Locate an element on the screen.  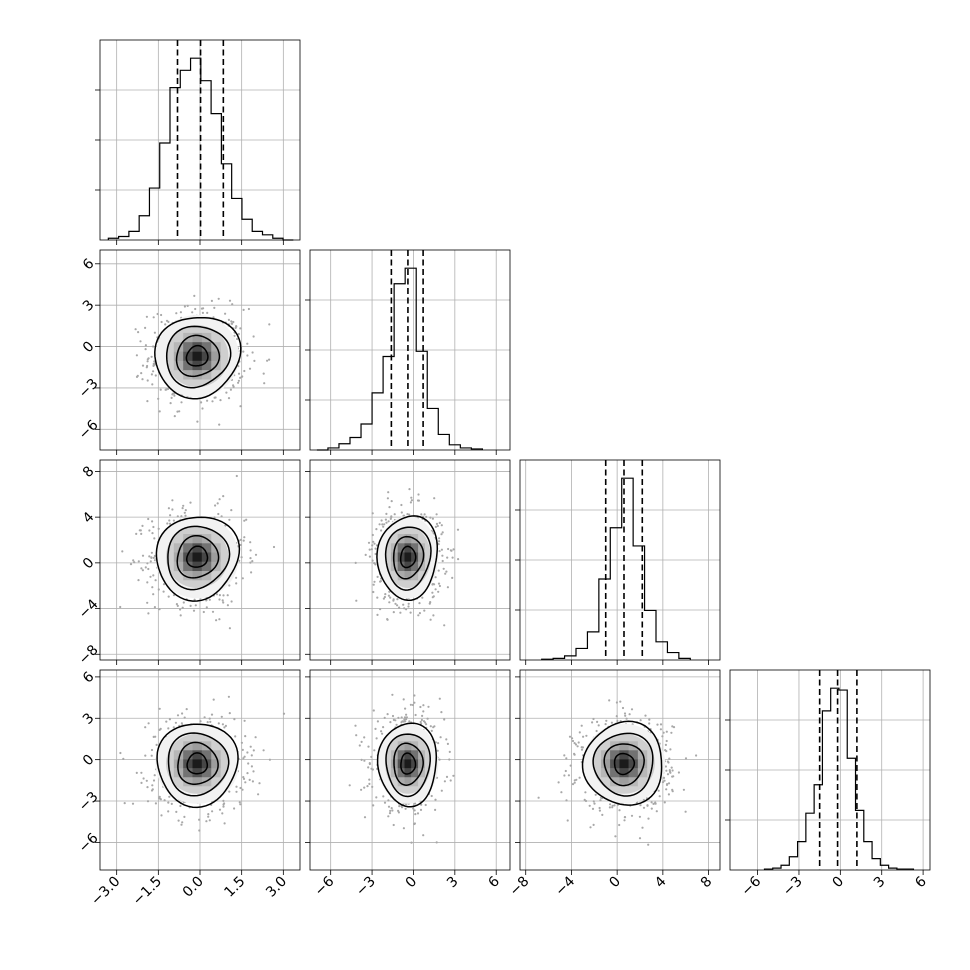
histogram-step is located at coordinates (839, 778).